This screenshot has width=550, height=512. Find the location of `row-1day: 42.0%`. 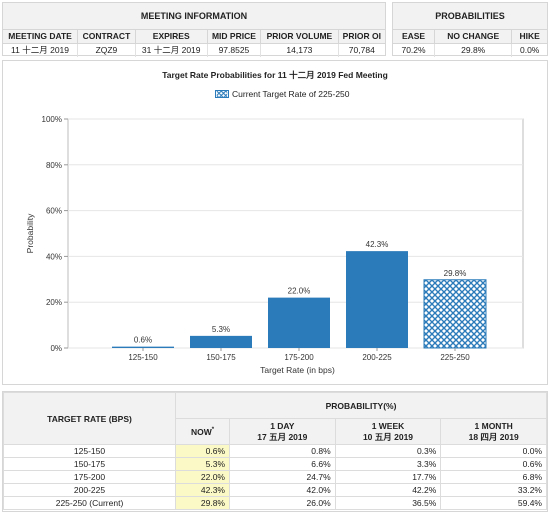

row-1day: 42.0% is located at coordinates (282, 490).